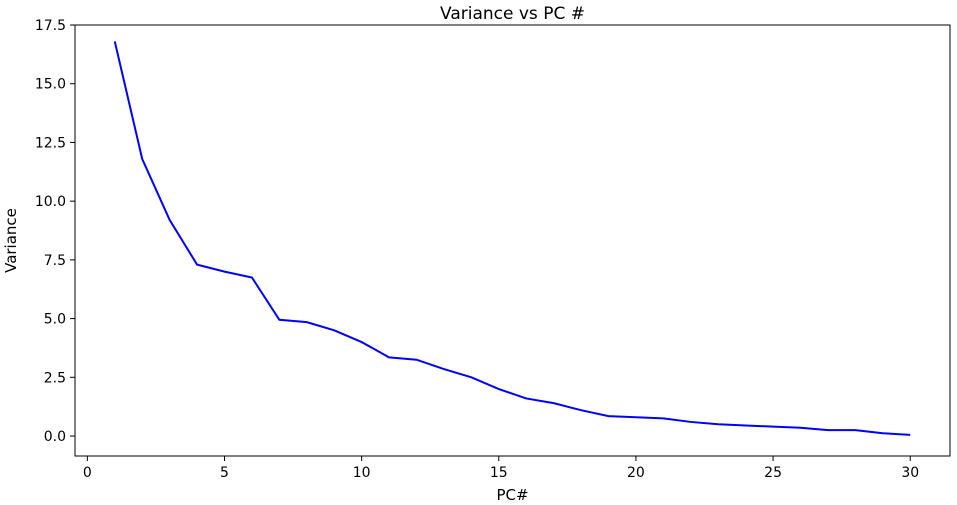 The width and height of the screenshot is (957, 505). I want to click on x-tick-label: 20, so click(636, 473).